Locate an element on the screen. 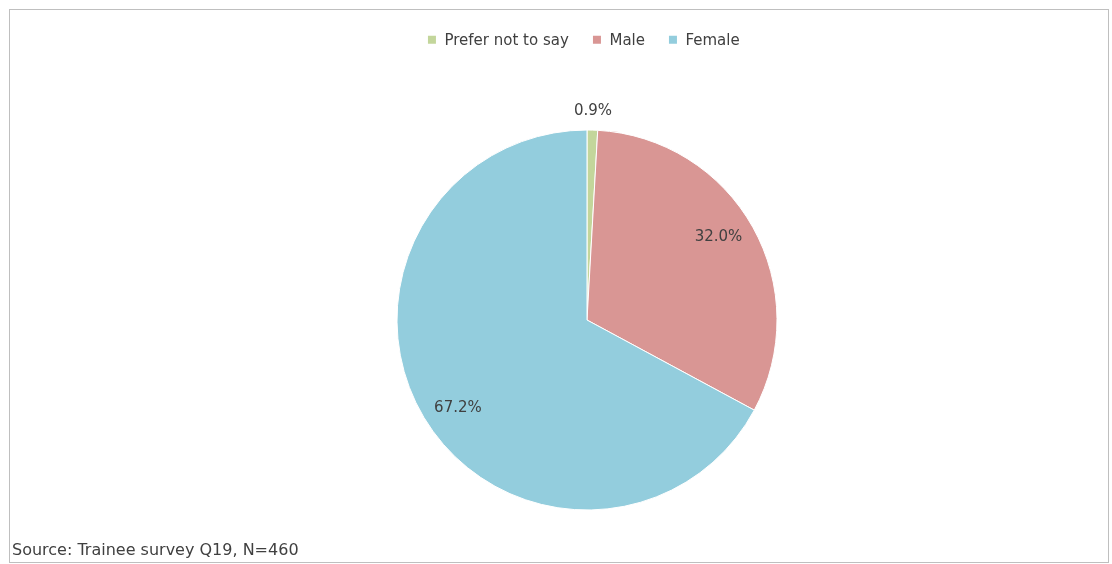 The width and height of the screenshot is (1112, 564). data-label: 67.2% is located at coordinates (458, 407).